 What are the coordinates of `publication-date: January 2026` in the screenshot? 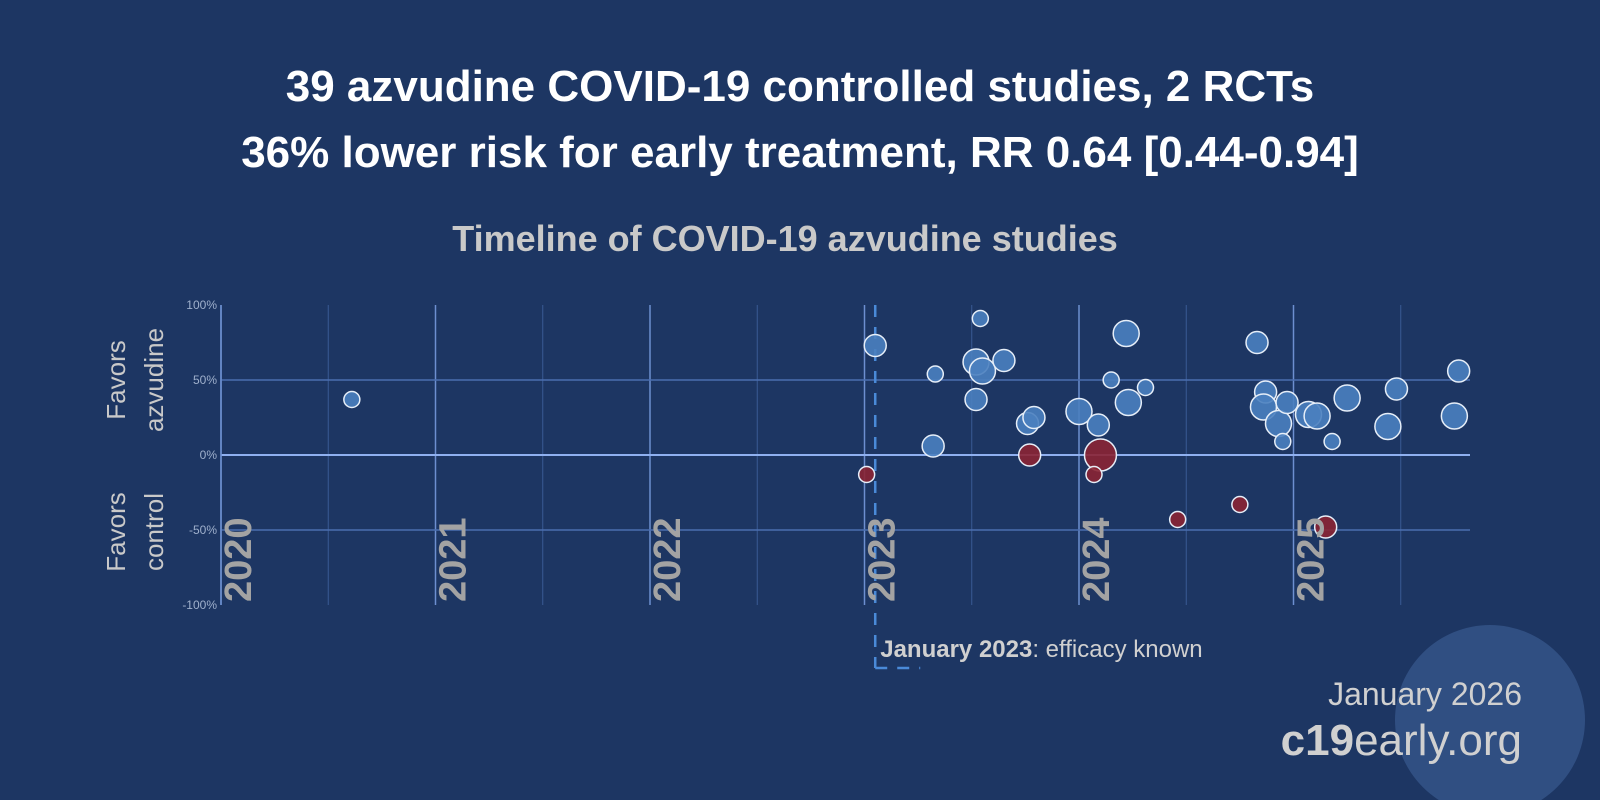 It's located at (1425, 694).